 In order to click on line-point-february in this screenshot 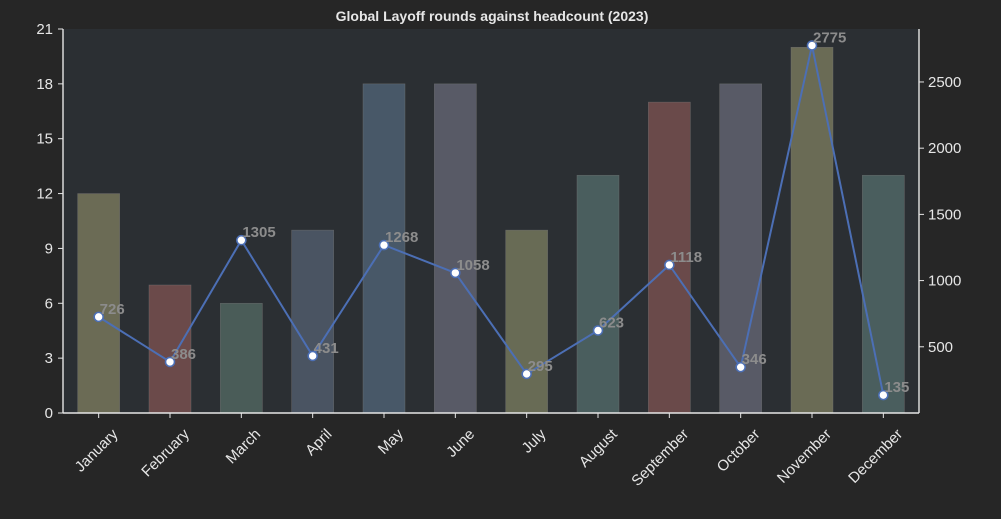, I will do `click(170, 362)`.